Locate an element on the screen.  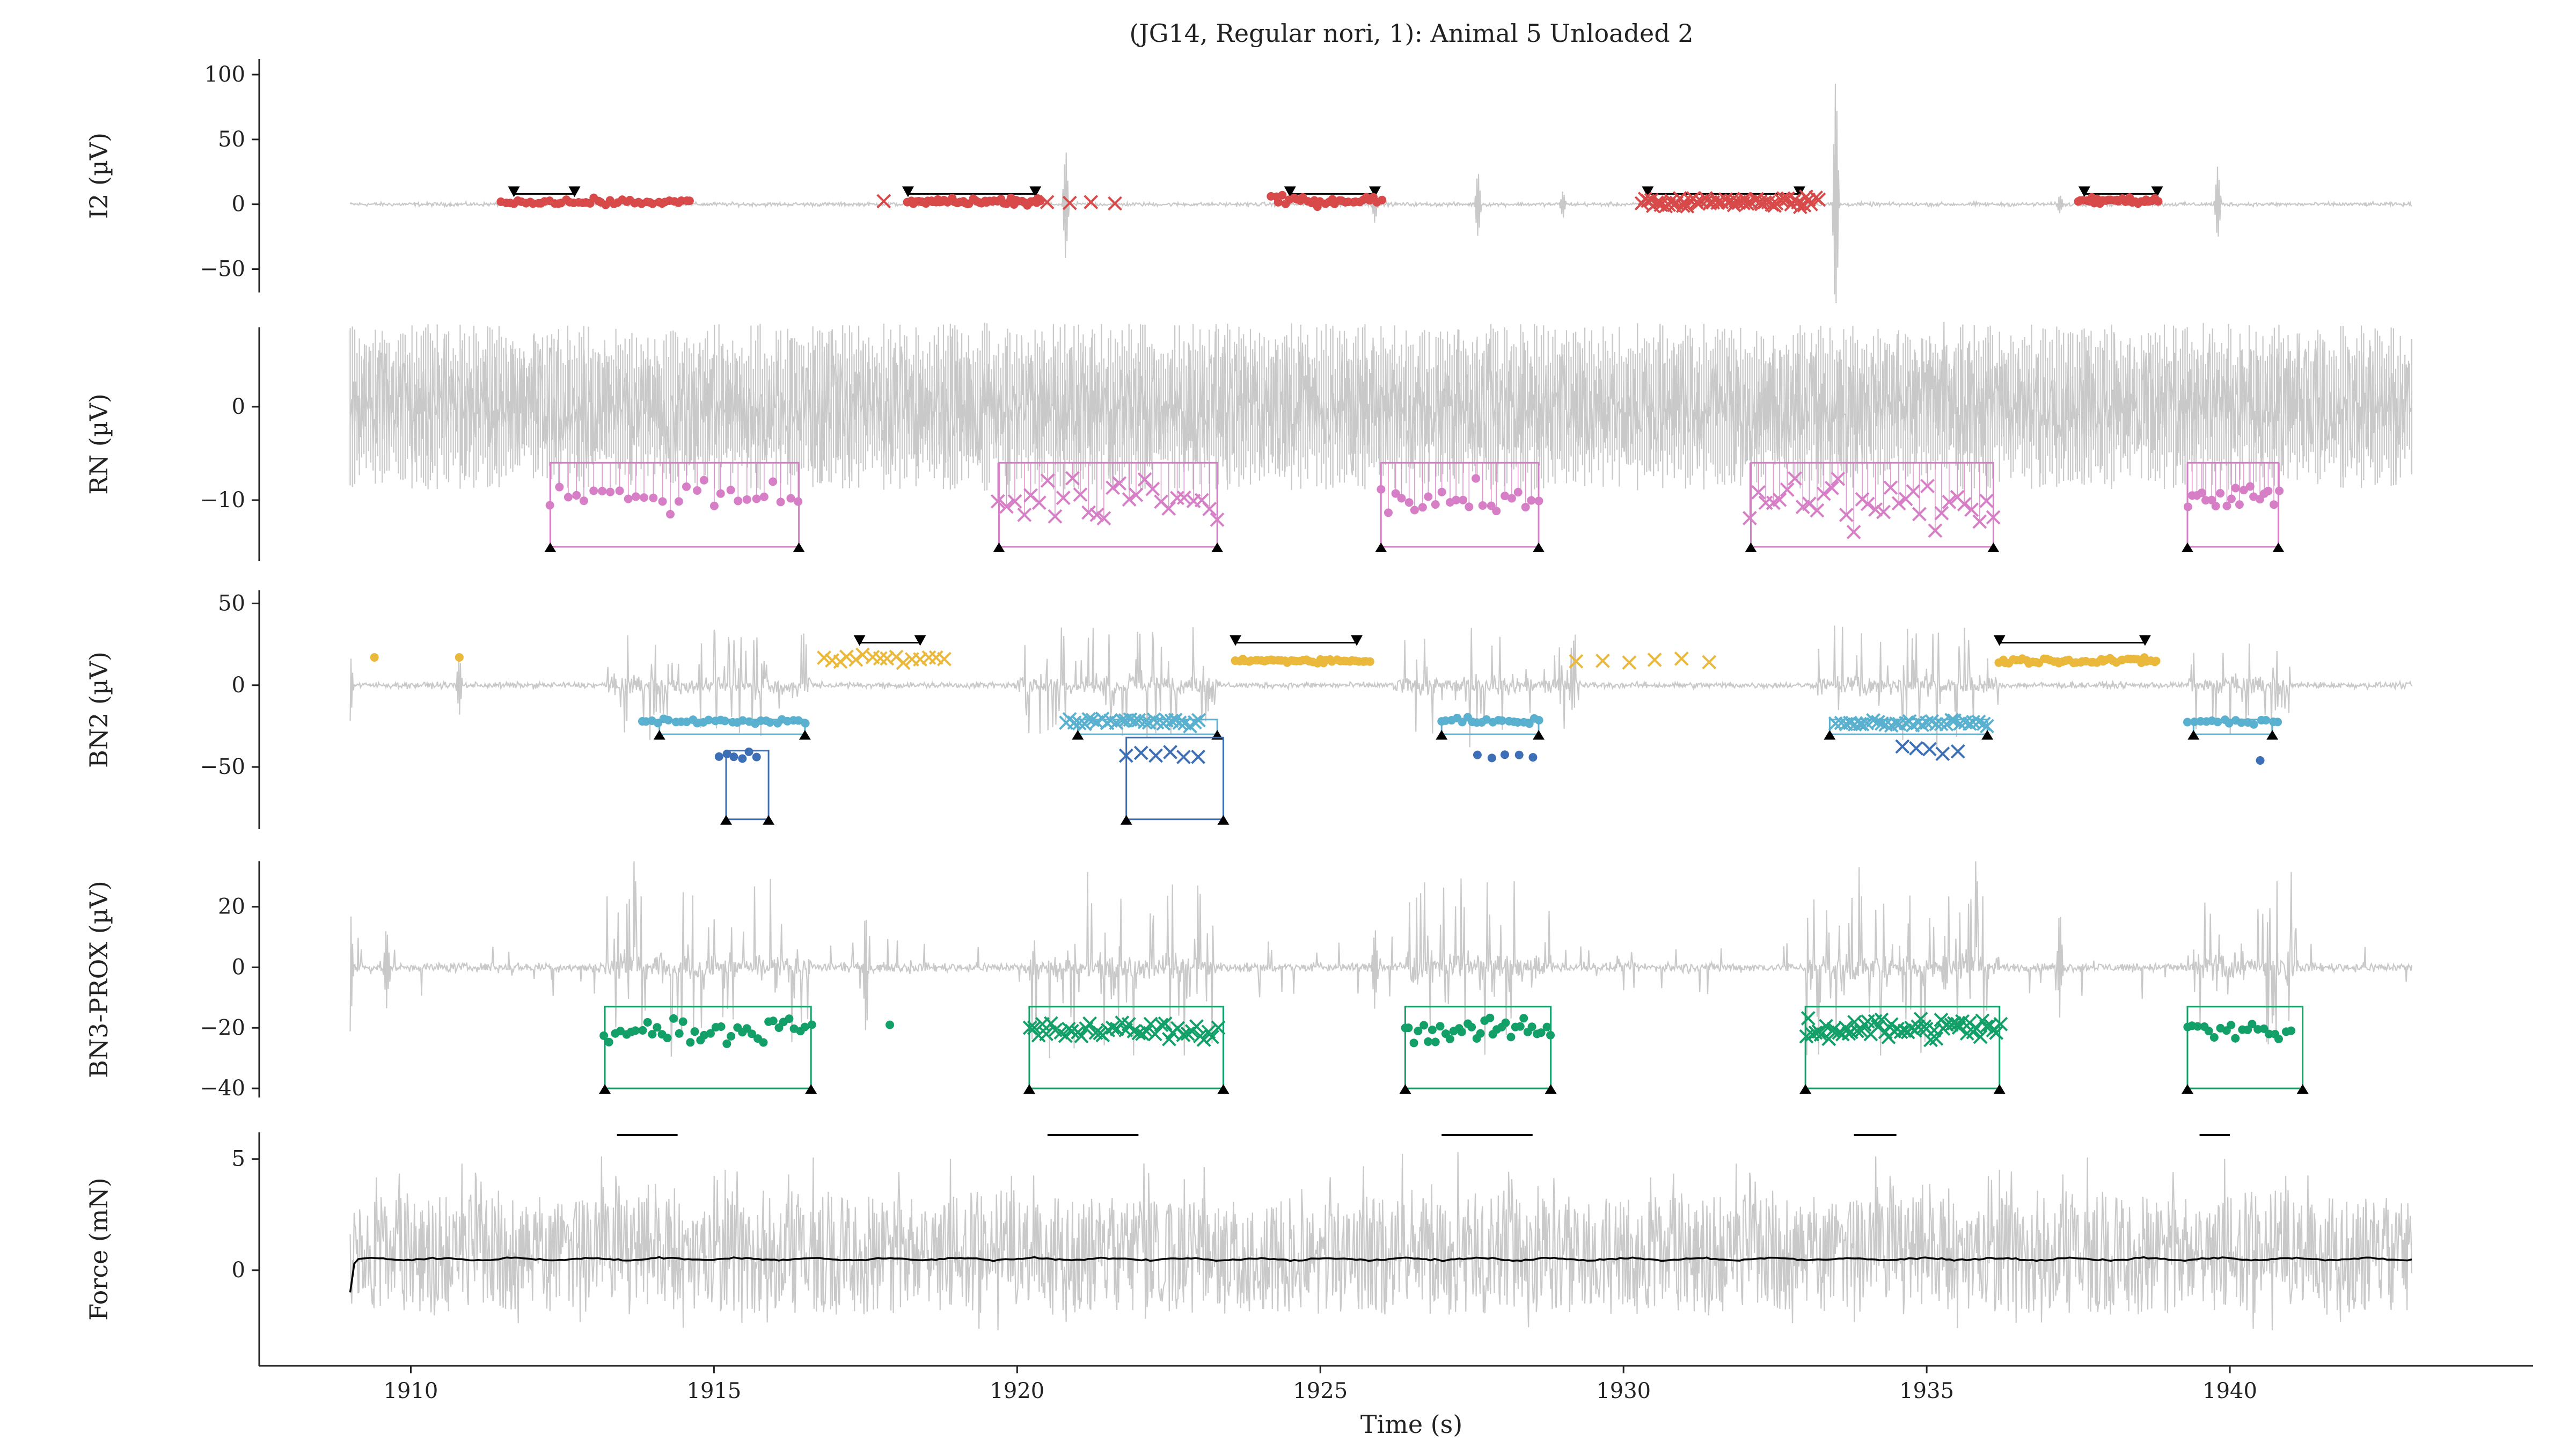
raw-trace-bn3 is located at coordinates (1381, 960).